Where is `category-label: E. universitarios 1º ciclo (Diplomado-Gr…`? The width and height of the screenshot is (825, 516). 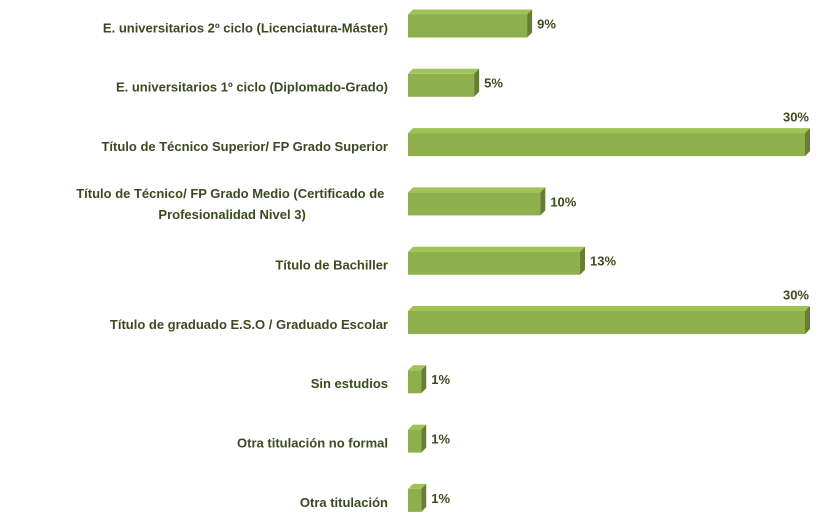
category-label: E. universitarios 1º ciclo (Diplomado-Gr… is located at coordinates (252, 87).